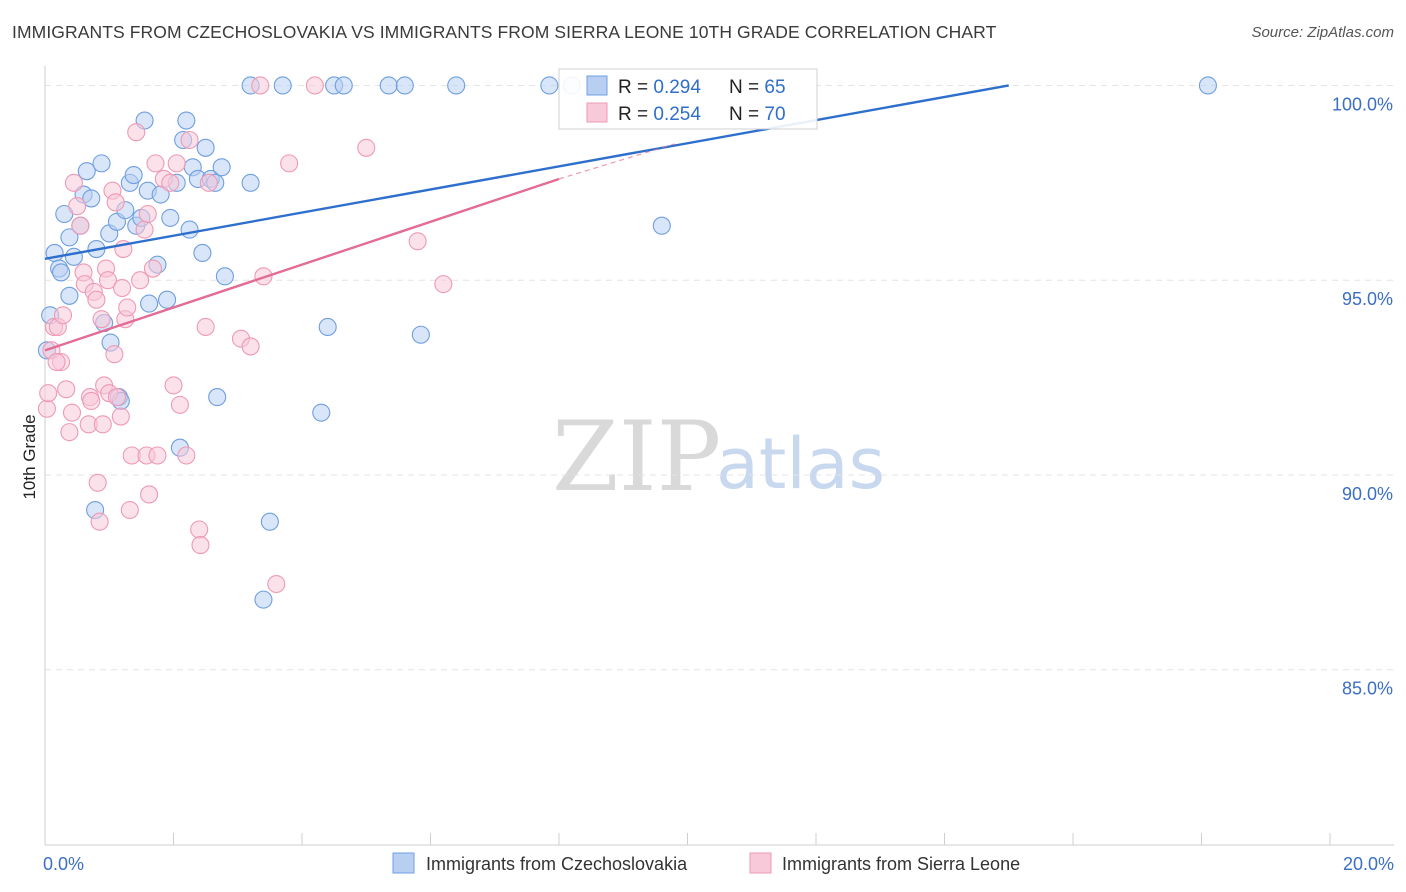 The height and width of the screenshot is (892, 1406). What do you see at coordinates (636, 457) in the screenshot?
I see `watermark-zip: ZIP` at bounding box center [636, 457].